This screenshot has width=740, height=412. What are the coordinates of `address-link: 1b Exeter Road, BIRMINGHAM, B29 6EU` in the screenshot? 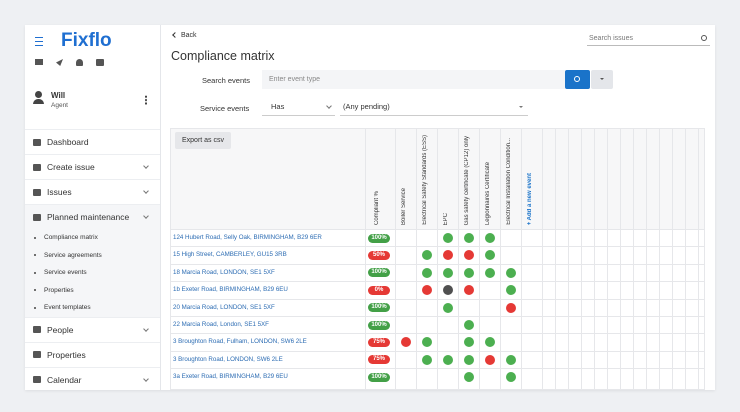 It's located at (230, 290).